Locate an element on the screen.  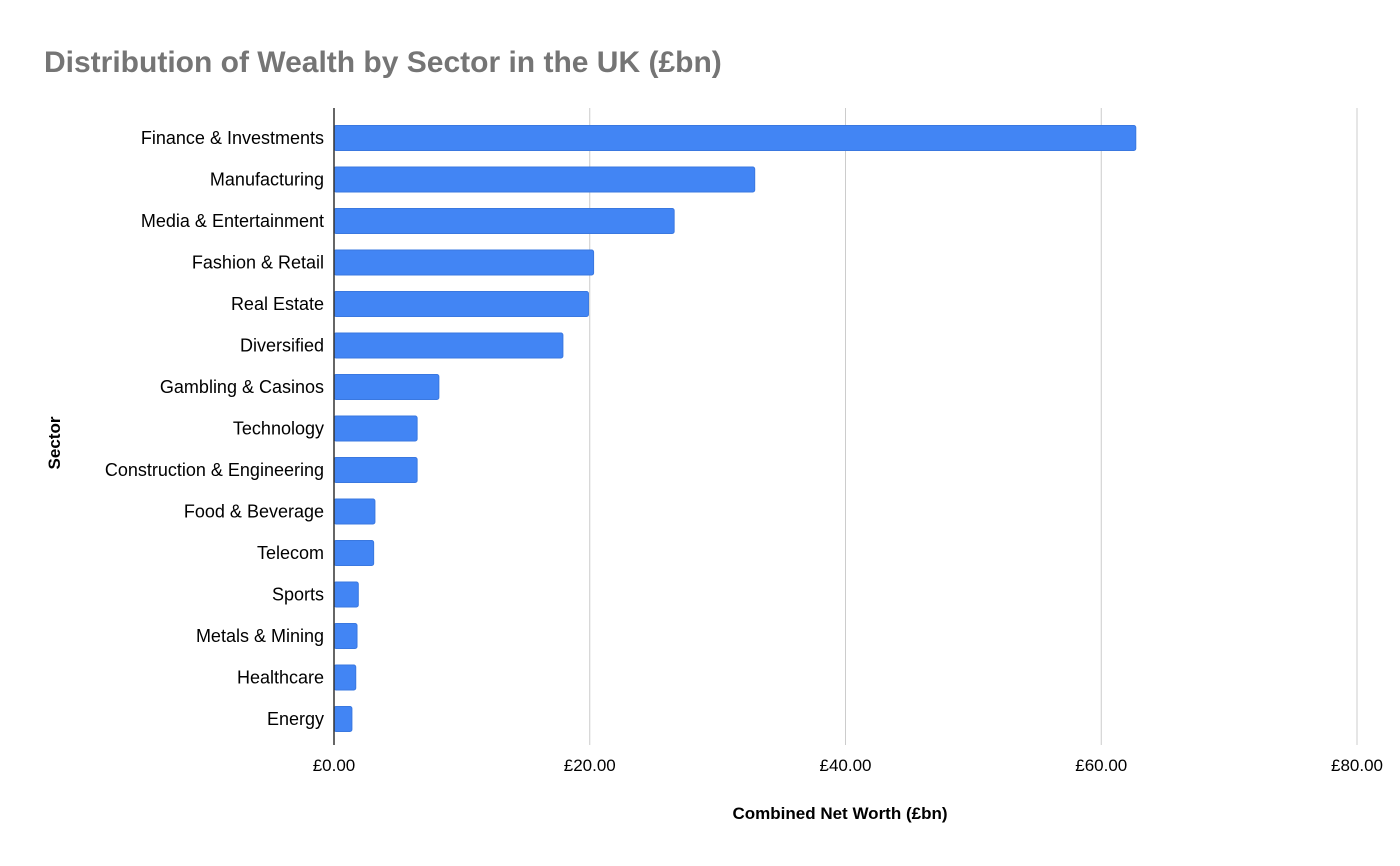
category-label: Fashion & Retail is located at coordinates (258, 263).